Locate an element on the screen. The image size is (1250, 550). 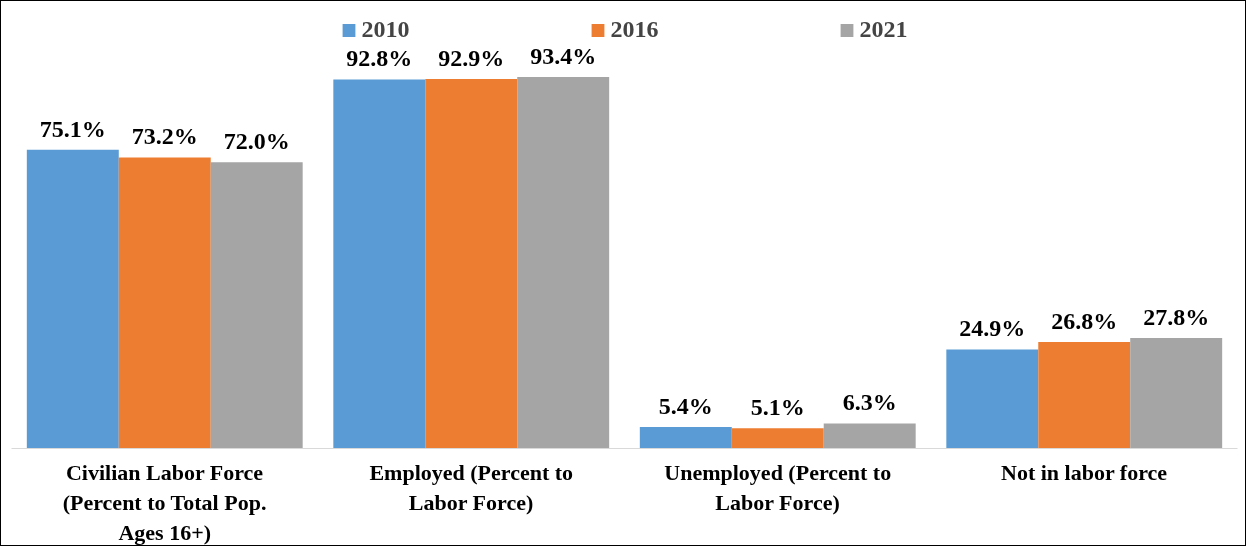
legend-label: 2010 is located at coordinates (385, 29).